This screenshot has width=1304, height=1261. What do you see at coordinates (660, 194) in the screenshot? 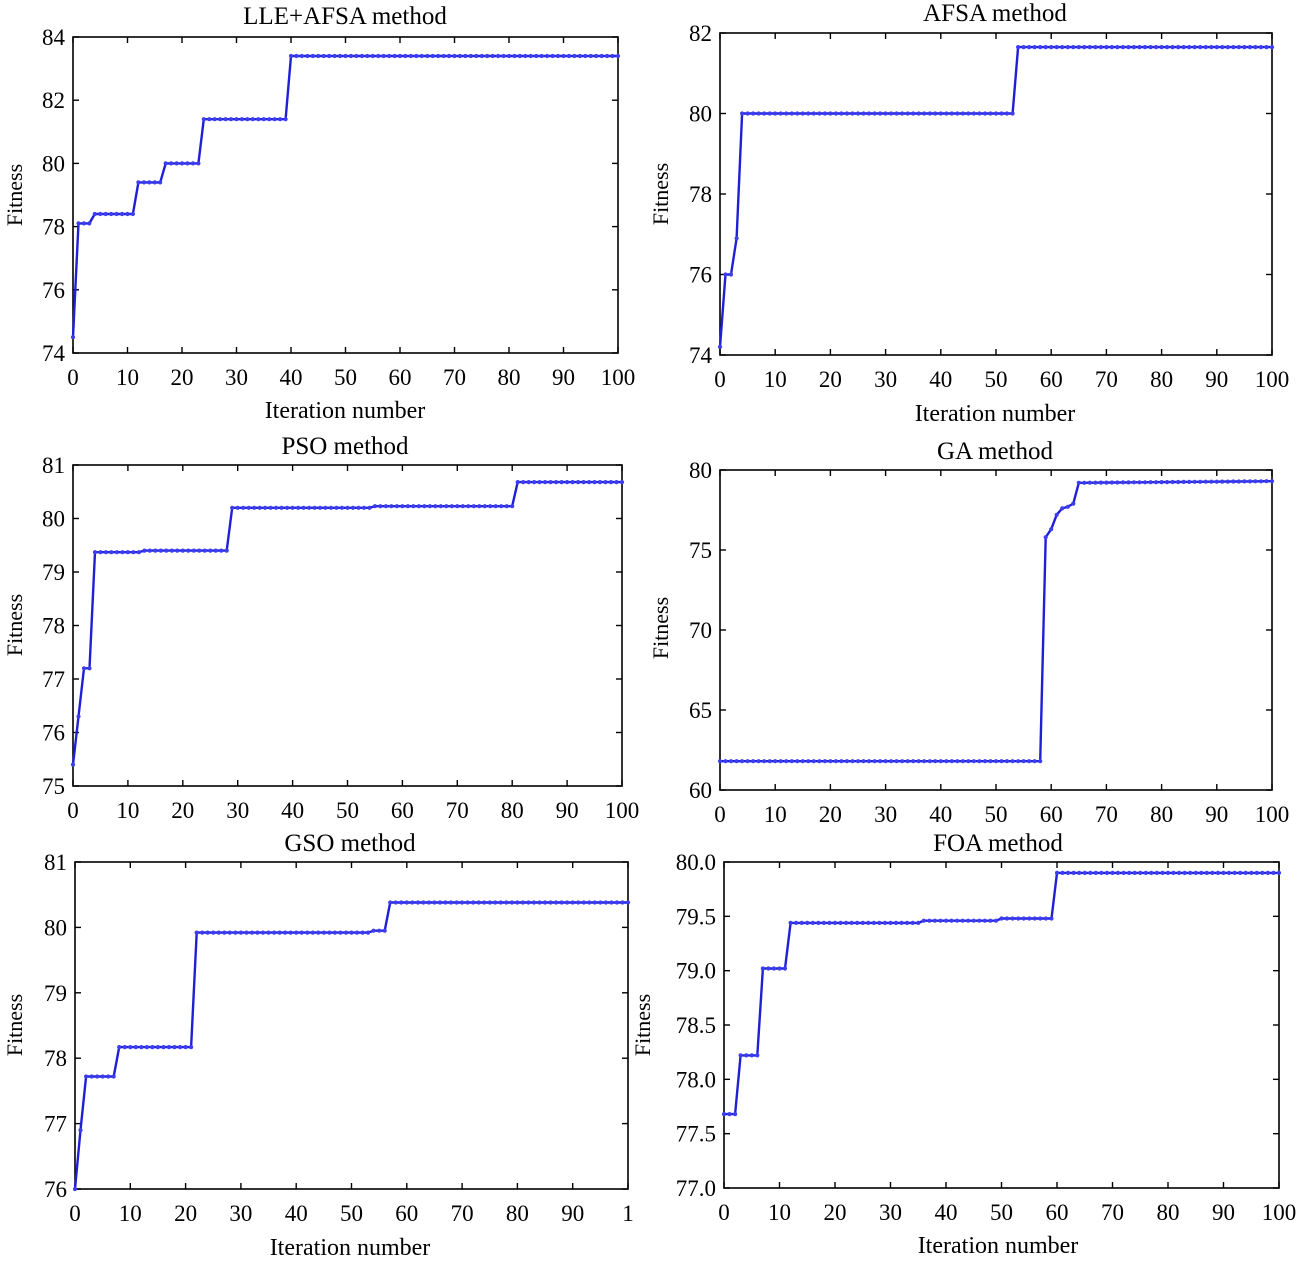
I see `y-axis-label: Fitness` at bounding box center [660, 194].